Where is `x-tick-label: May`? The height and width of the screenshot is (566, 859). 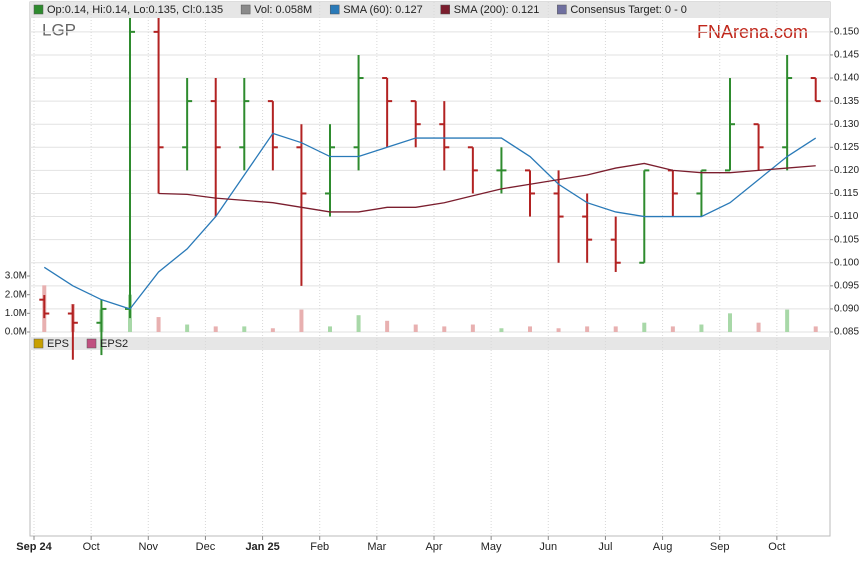
x-tick-label: May is located at coordinates (491, 547).